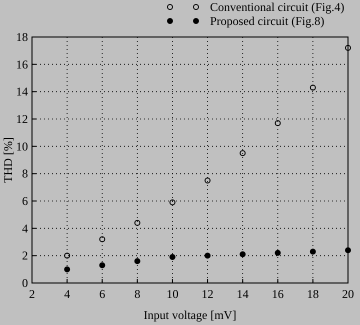 This screenshot has height=325, width=360. I want to click on x-tick-label: 6, so click(102, 294).